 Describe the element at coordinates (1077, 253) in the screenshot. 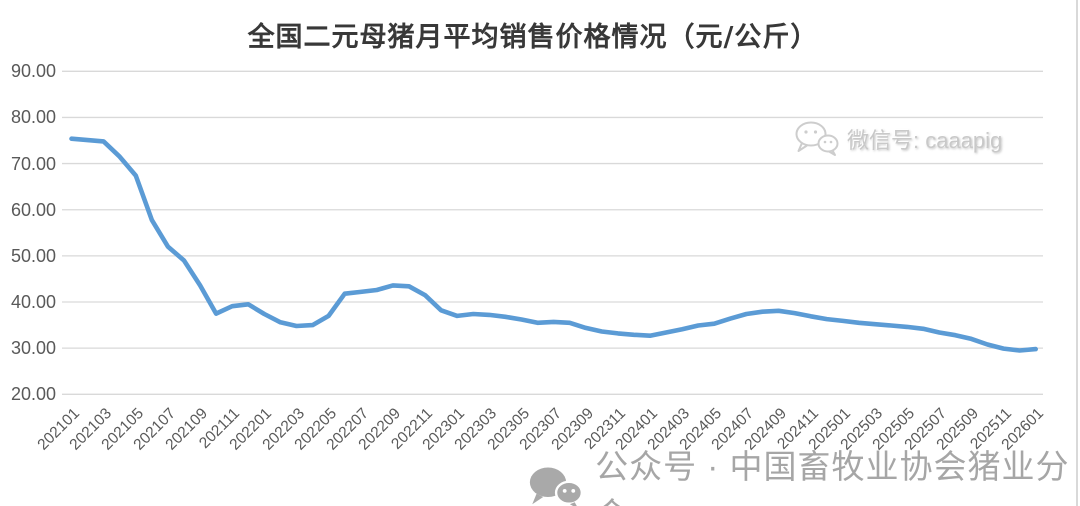

I see `right-edge-divider` at that location.